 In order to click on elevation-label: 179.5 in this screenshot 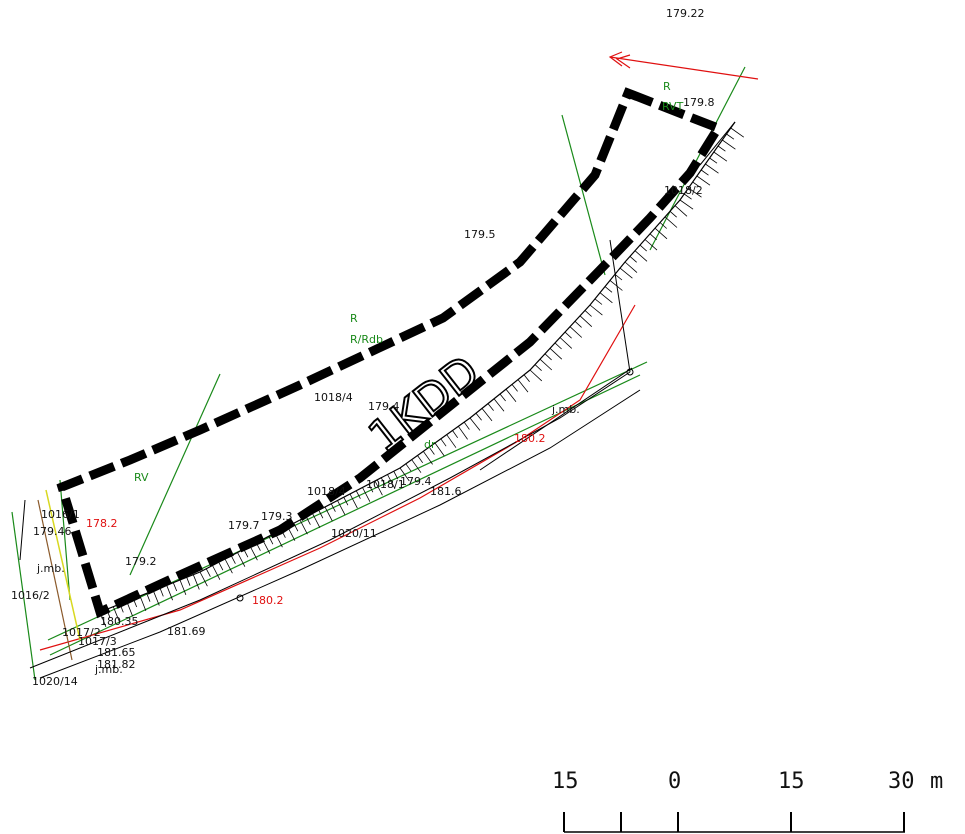, I will do `click(480, 234)`.